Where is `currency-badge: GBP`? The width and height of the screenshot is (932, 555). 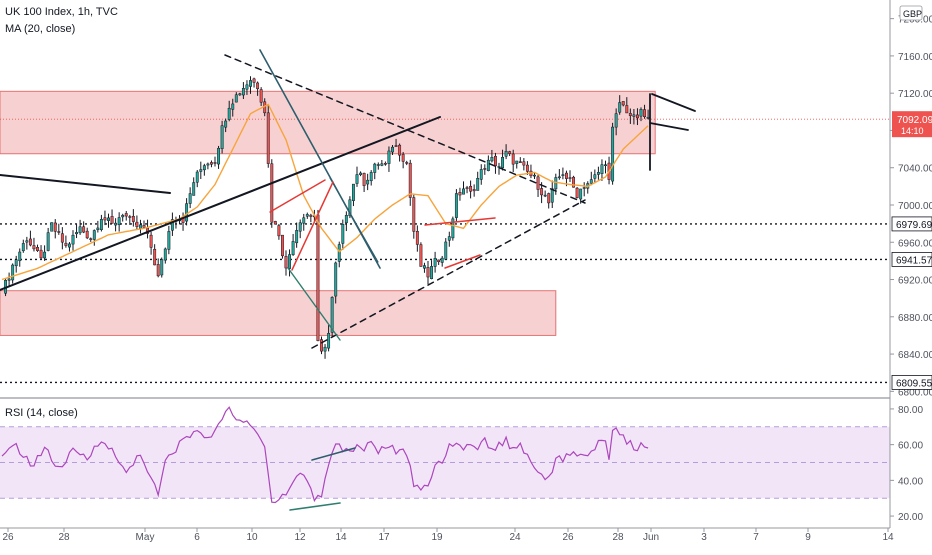
currency-badge: GBP is located at coordinates (911, 13).